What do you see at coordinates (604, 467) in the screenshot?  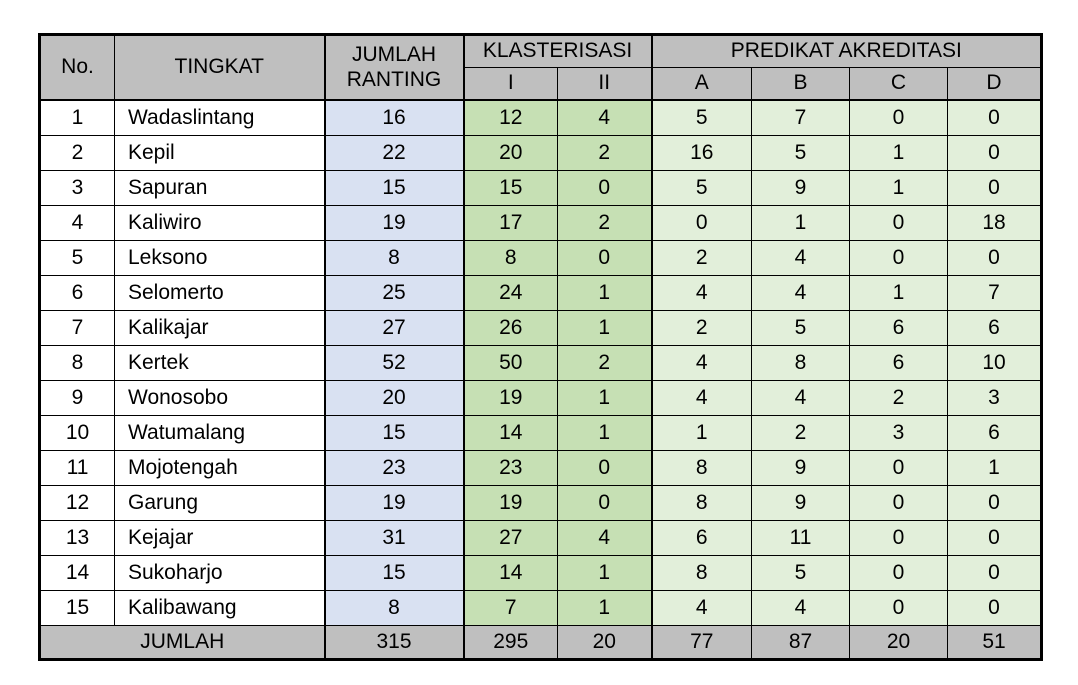 I see `cell-klaster-2: 0` at bounding box center [604, 467].